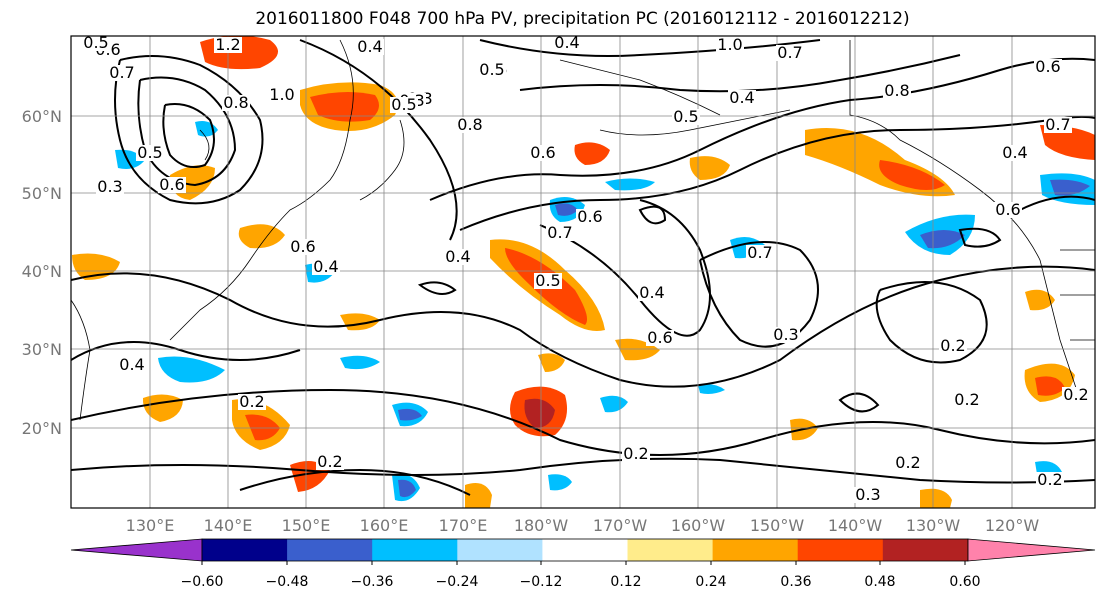 Image resolution: width=1105 pixels, height=601 pixels. What do you see at coordinates (625, 582) in the screenshot?
I see `colorbar-tick-label: 0.12` at bounding box center [625, 582].